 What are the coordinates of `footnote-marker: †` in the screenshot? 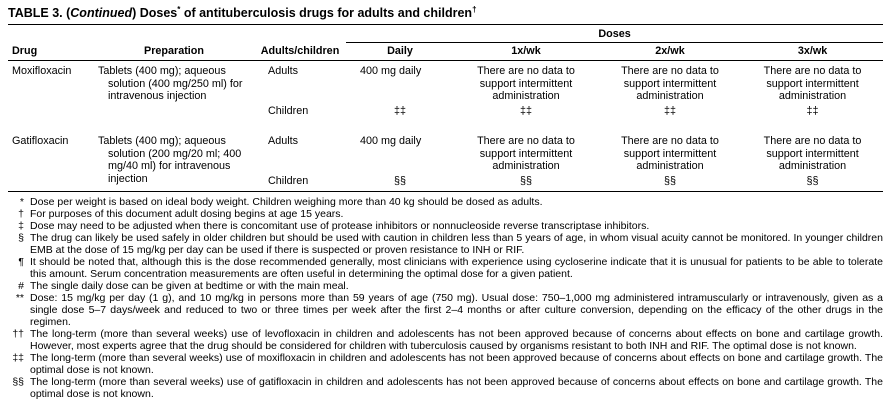 It's located at (21, 214).